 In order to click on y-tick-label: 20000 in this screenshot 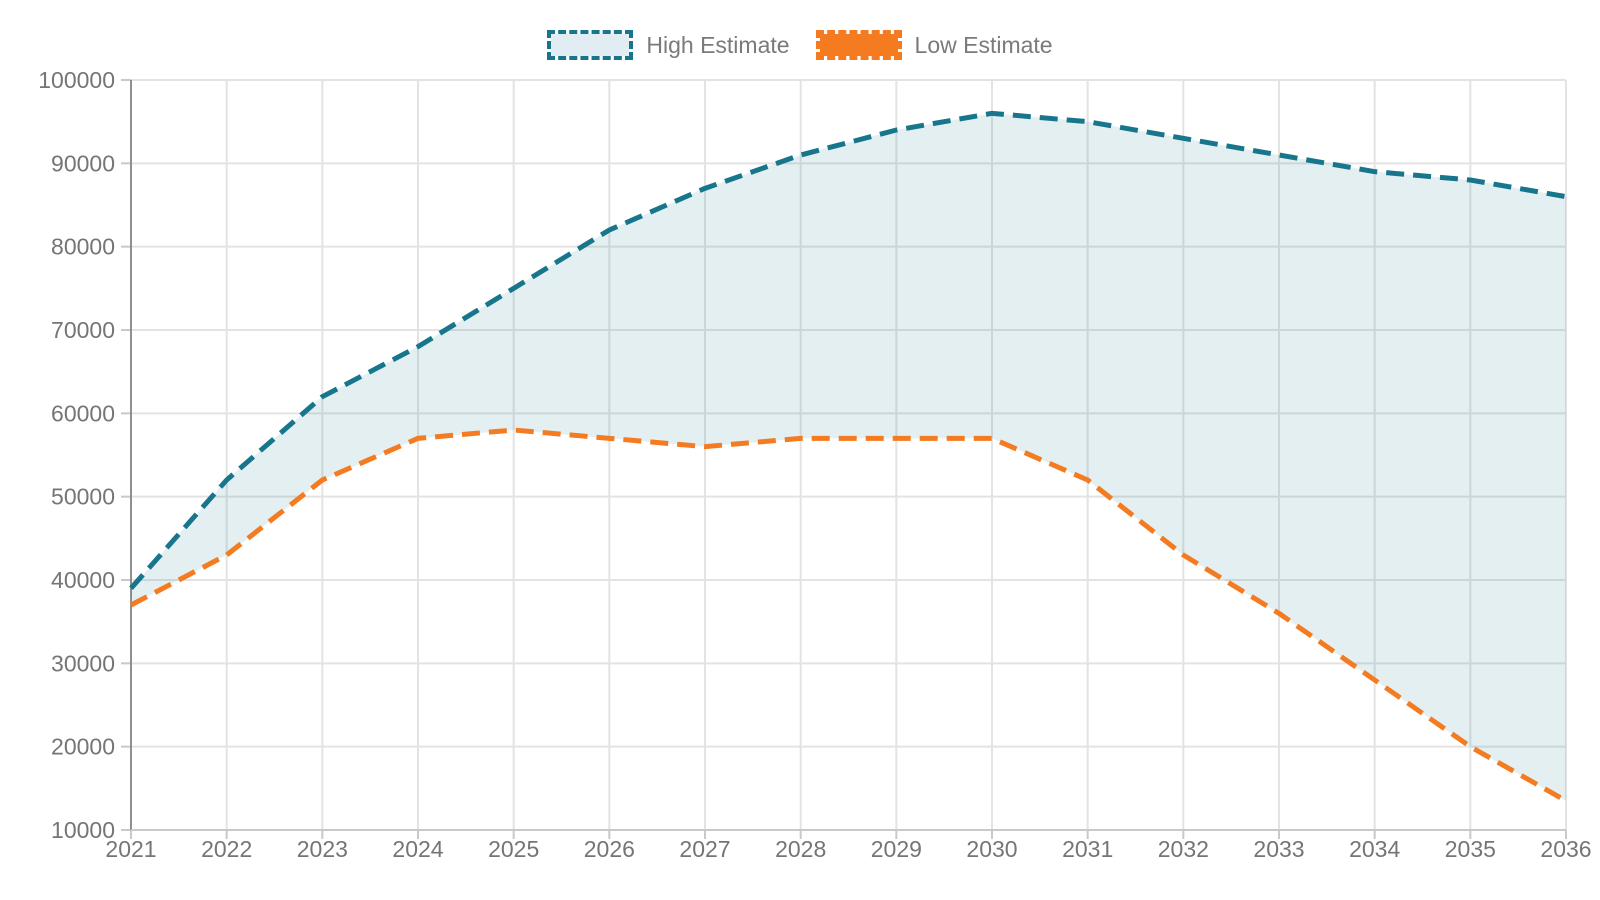, I will do `click(83, 747)`.